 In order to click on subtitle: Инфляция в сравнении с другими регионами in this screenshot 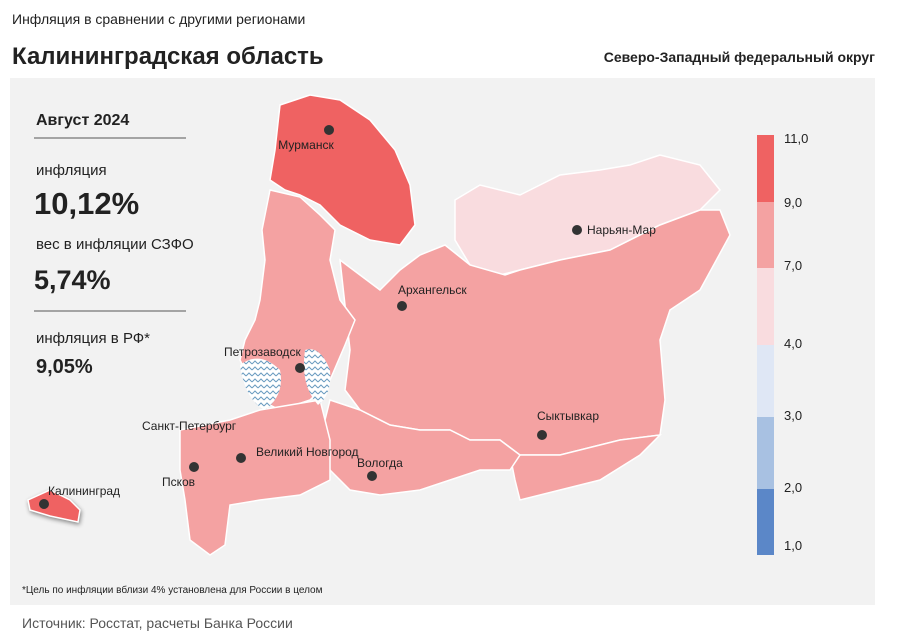, I will do `click(158, 19)`.